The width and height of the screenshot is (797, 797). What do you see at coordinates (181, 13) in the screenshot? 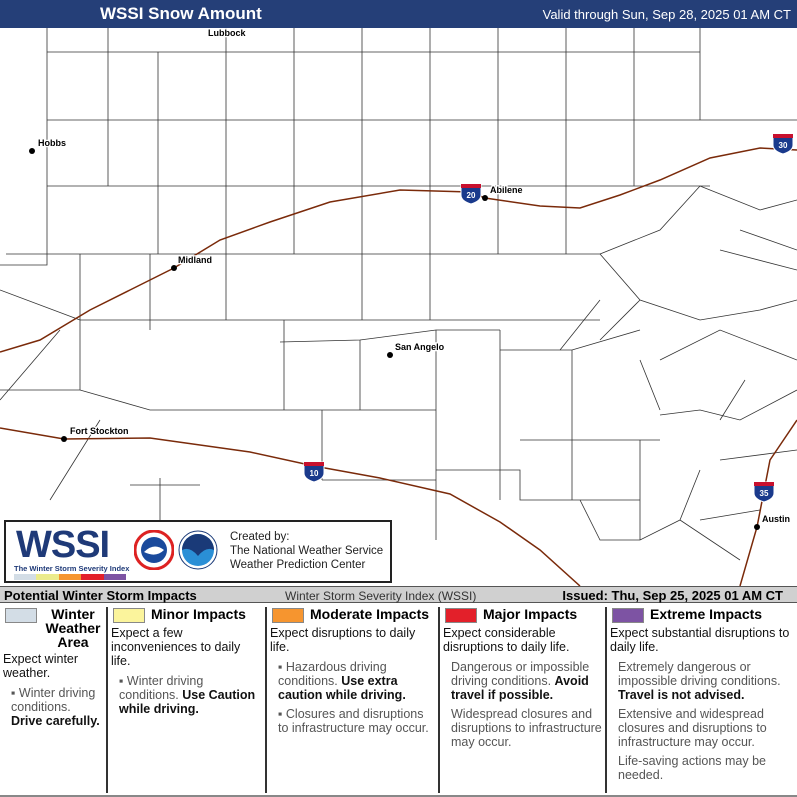
I see `map-title: WSSI Snow Amount` at bounding box center [181, 13].